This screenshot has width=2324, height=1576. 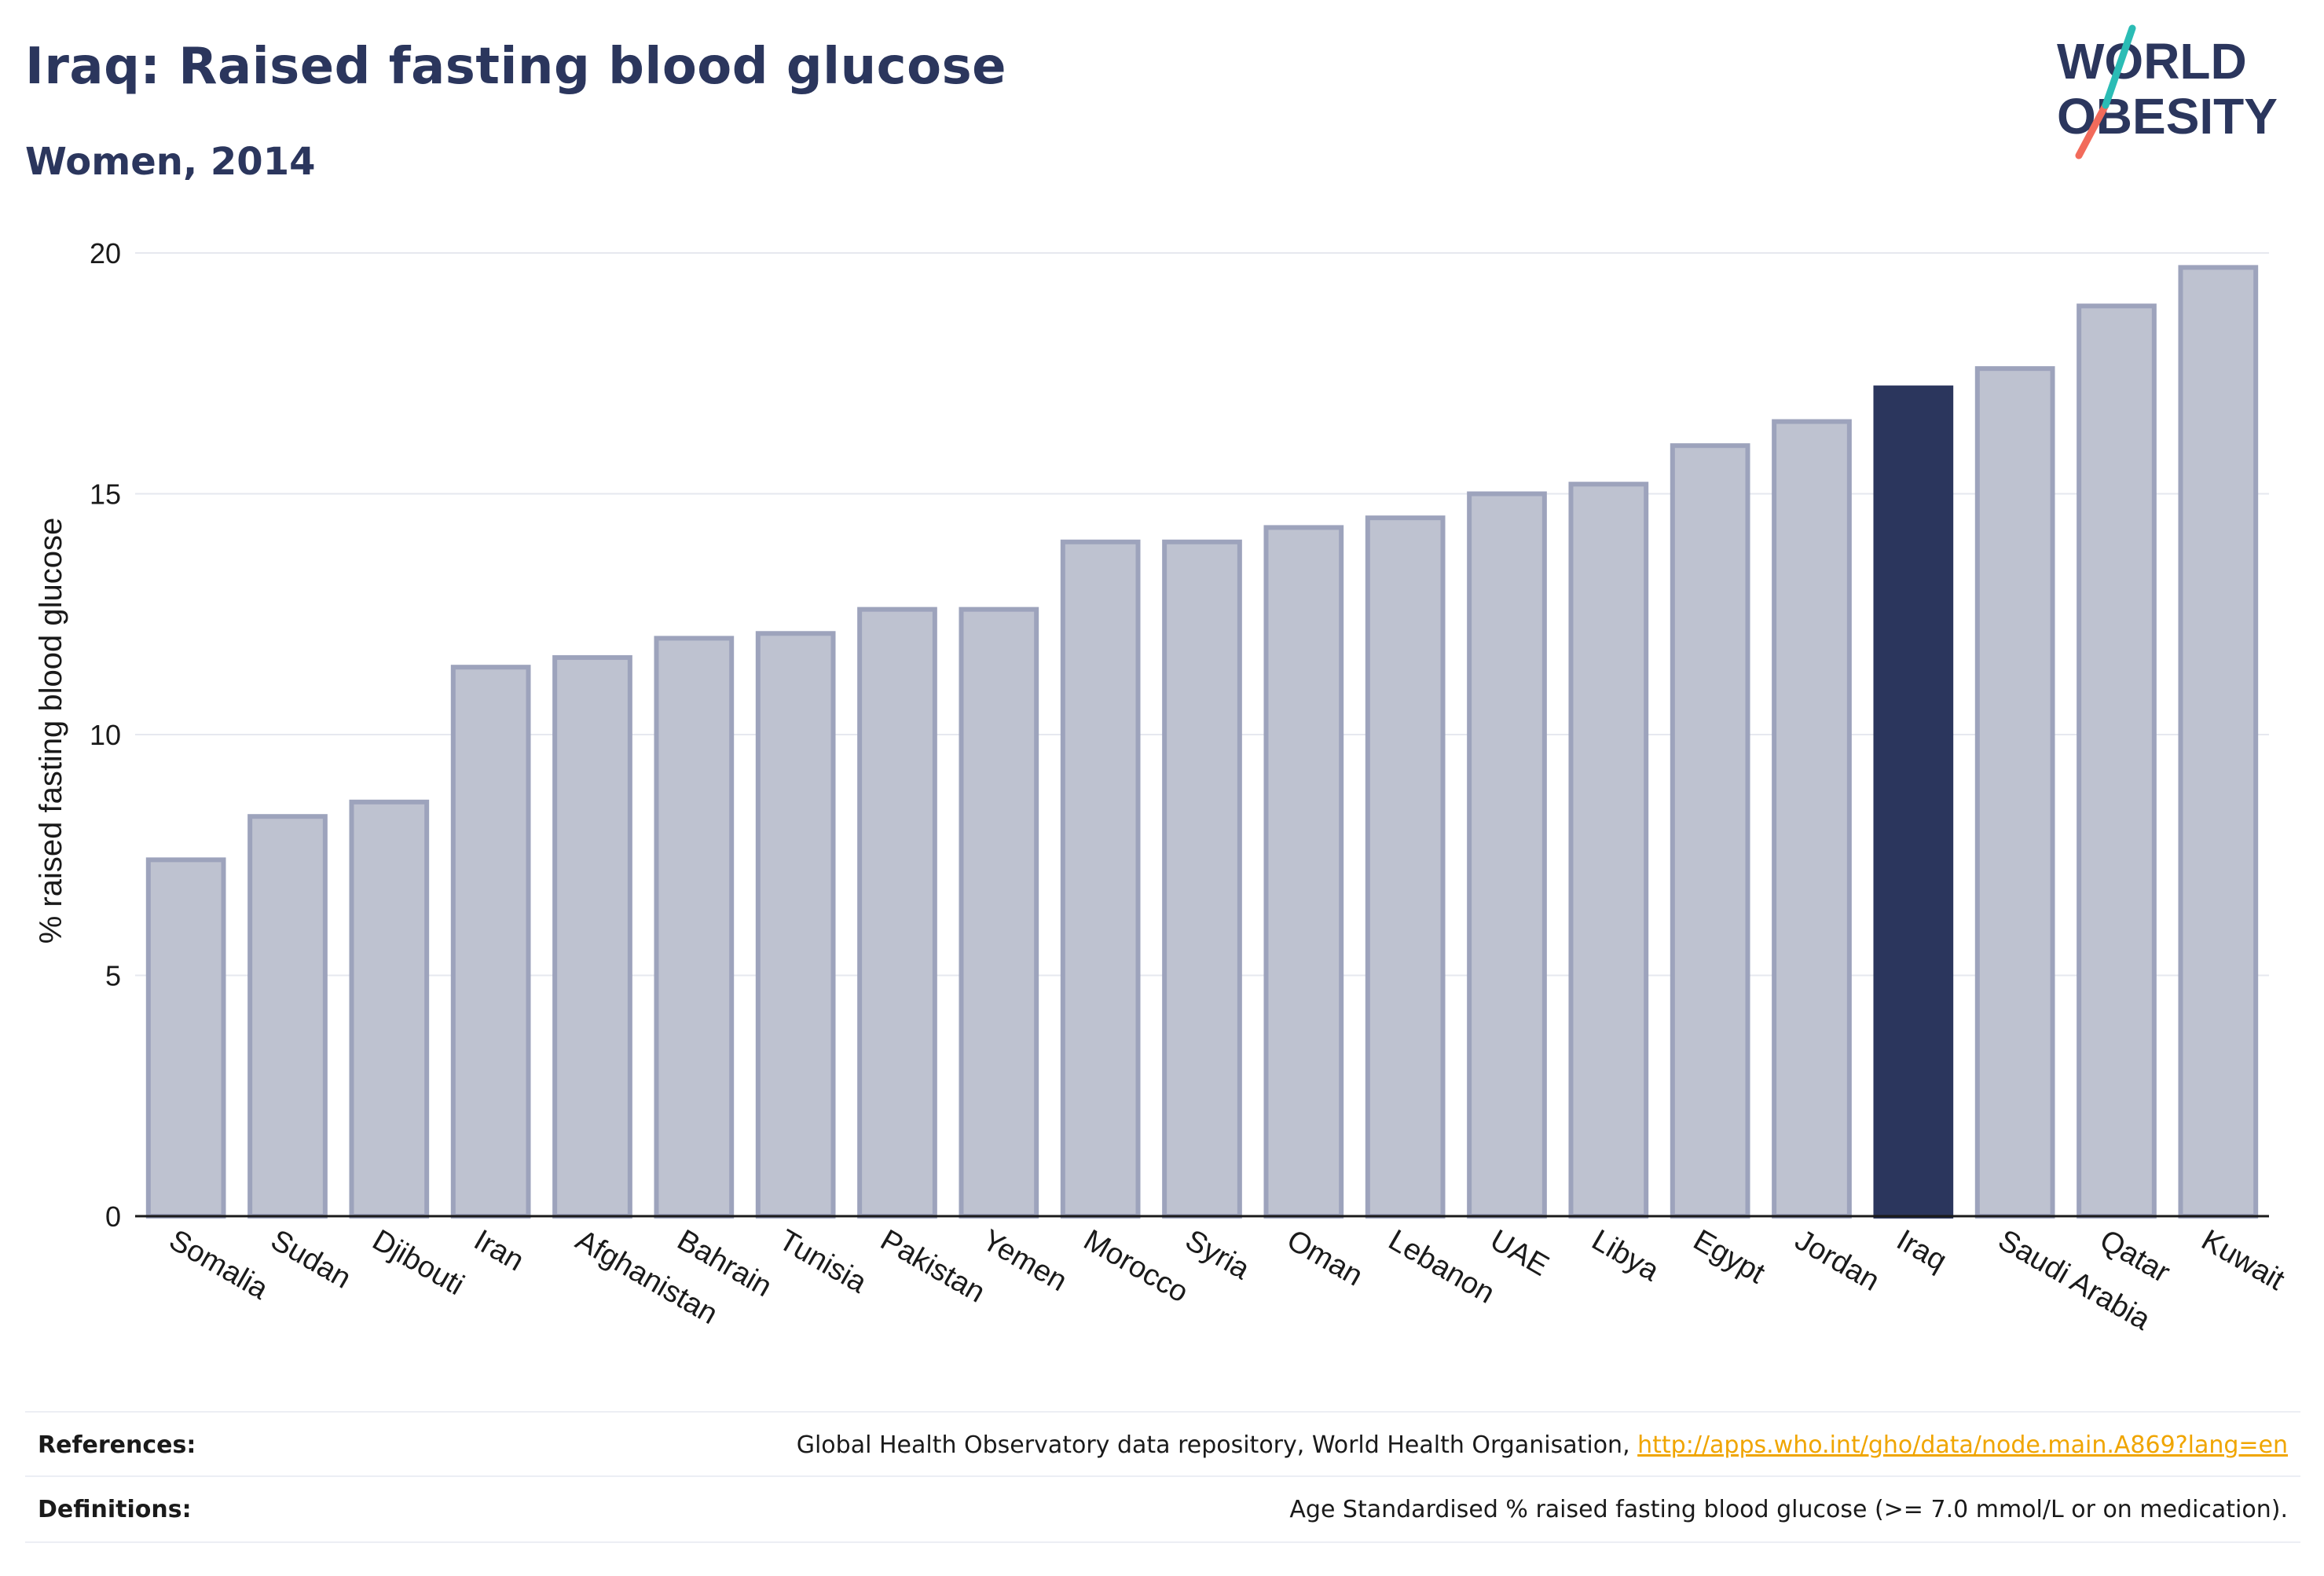 What do you see at coordinates (105, 494) in the screenshot?
I see `y-tick-label: 15` at bounding box center [105, 494].